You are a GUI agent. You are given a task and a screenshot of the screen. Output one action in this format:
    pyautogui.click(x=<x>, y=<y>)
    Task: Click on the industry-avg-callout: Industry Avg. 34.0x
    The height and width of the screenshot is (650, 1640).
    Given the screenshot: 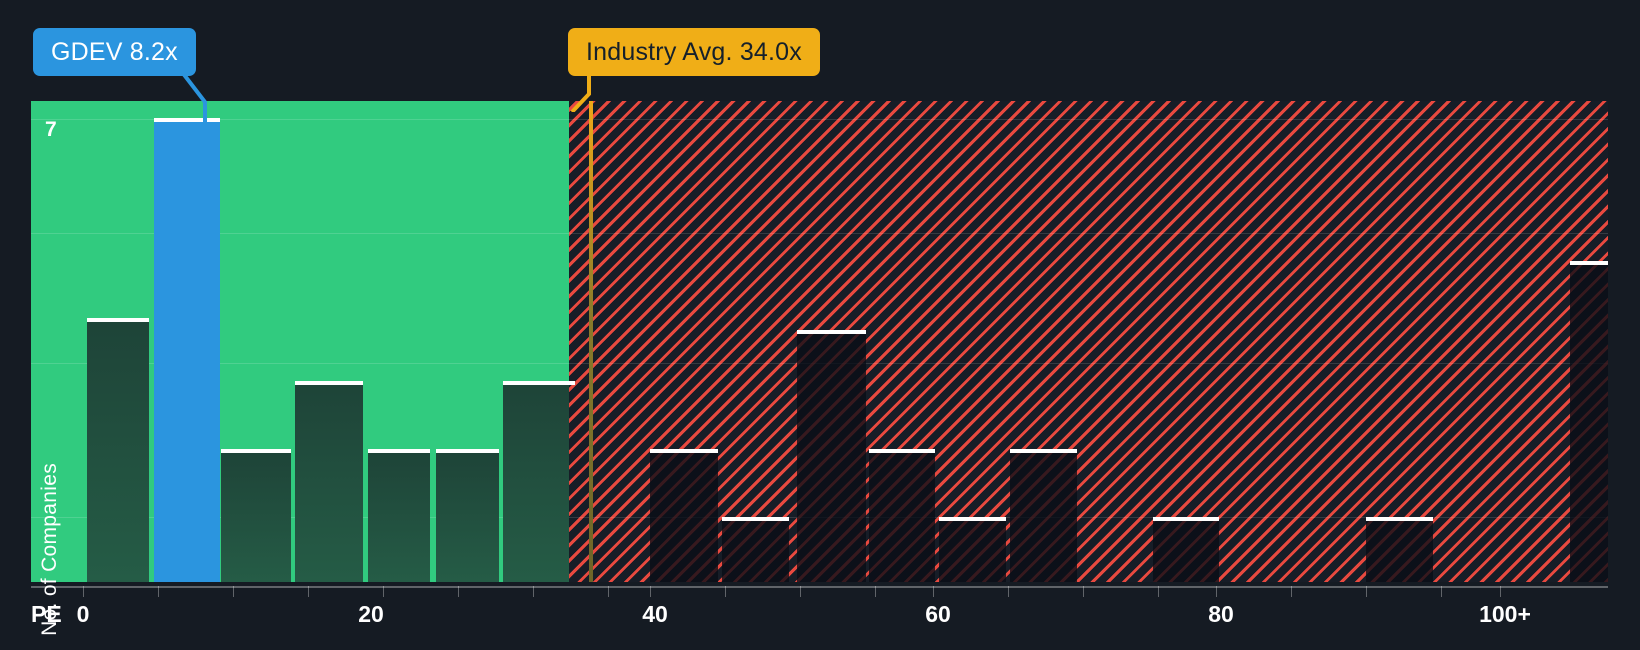 What is the action you would take?
    pyautogui.click(x=694, y=52)
    